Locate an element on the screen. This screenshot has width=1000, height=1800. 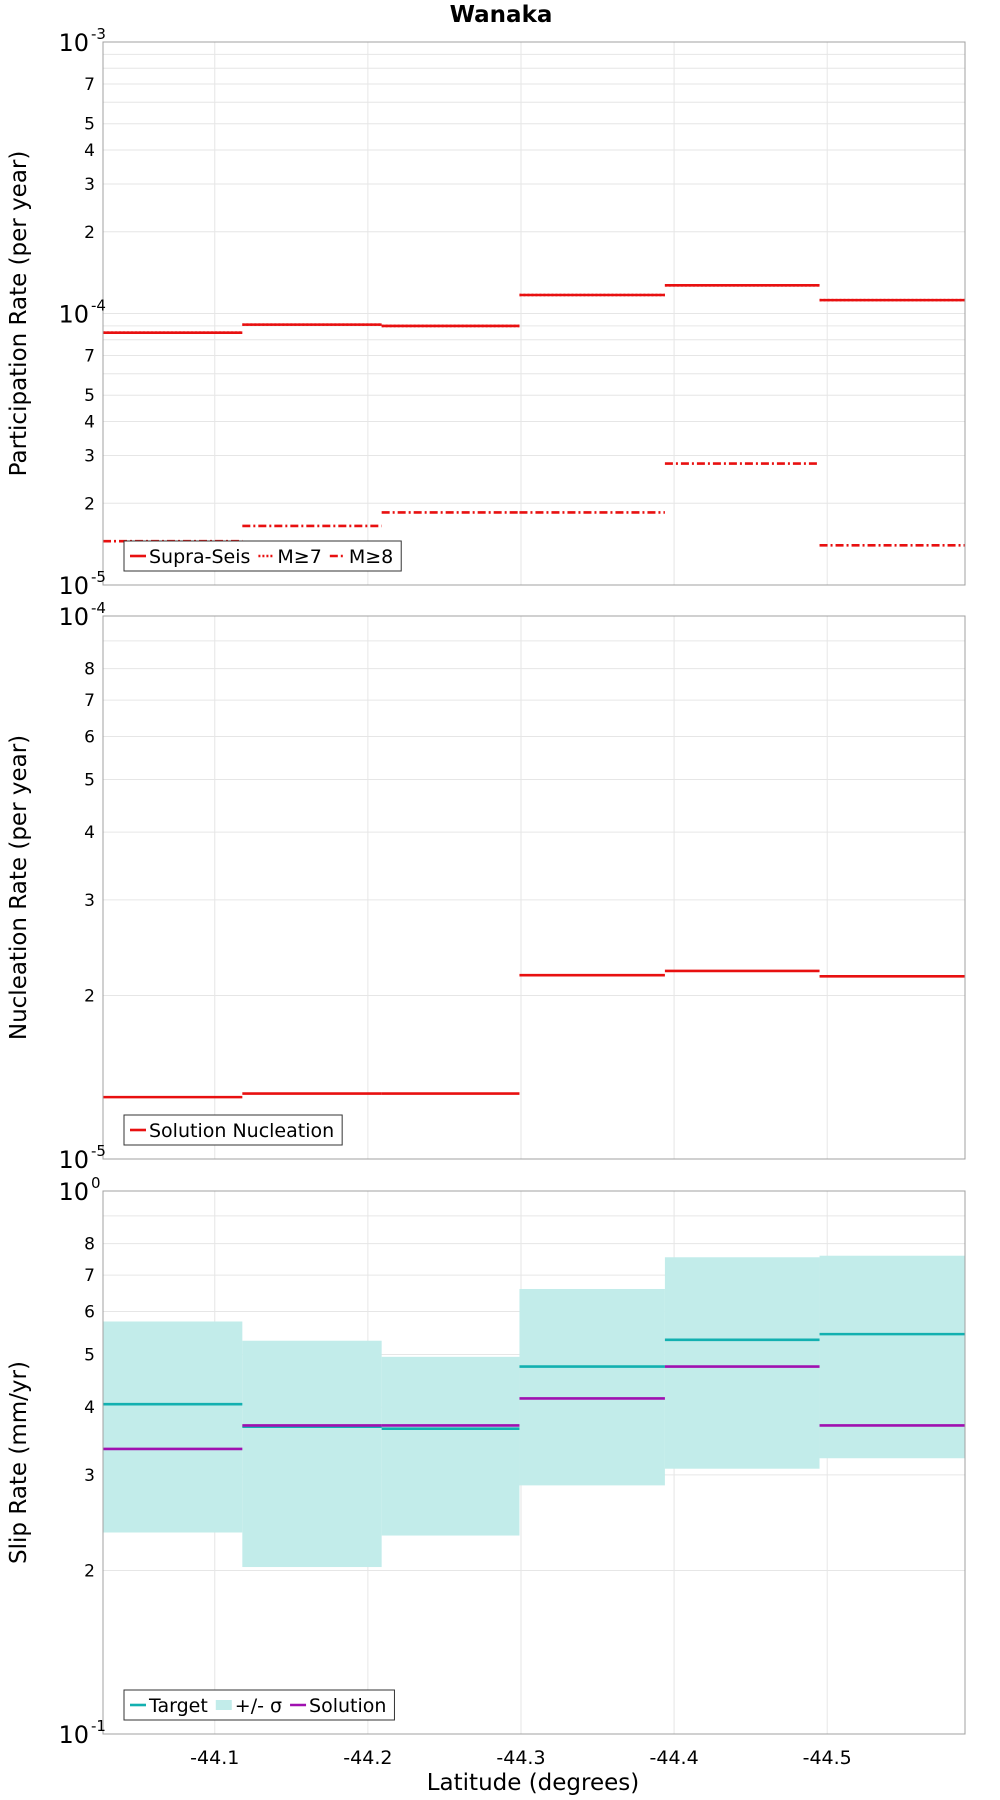
legend-swatch is located at coordinates (223, 1705).